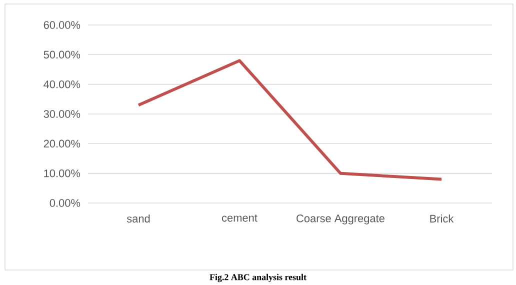 Image resolution: width=516 pixels, height=285 pixels. What do you see at coordinates (138, 218) in the screenshot?
I see `x-tick-label: sand` at bounding box center [138, 218].